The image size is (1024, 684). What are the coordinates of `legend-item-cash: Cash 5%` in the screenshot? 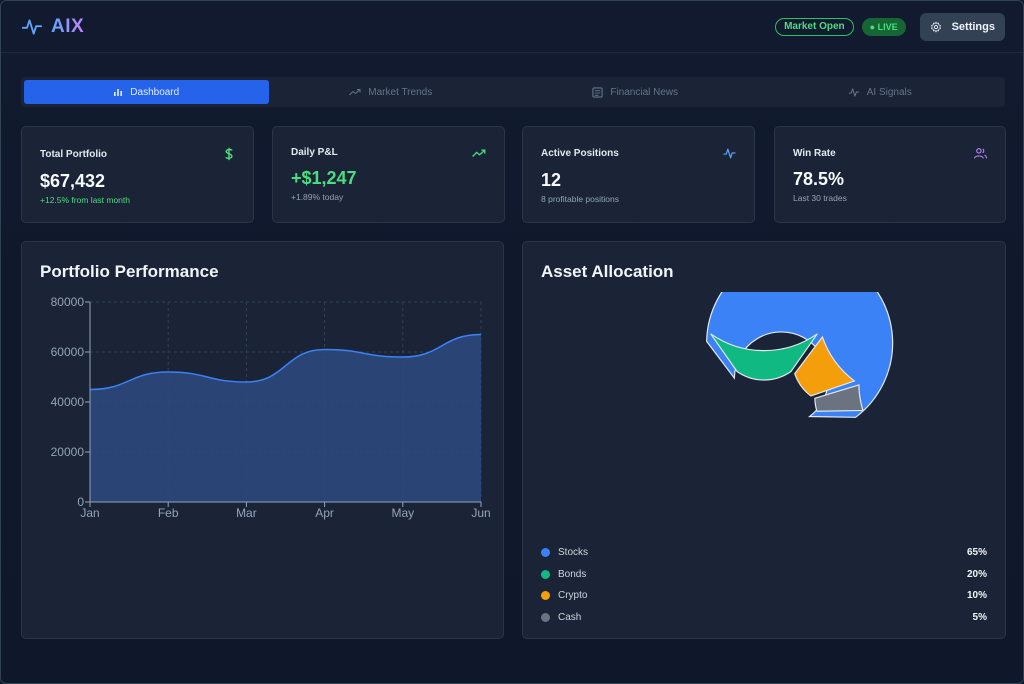 It's located at (764, 618).